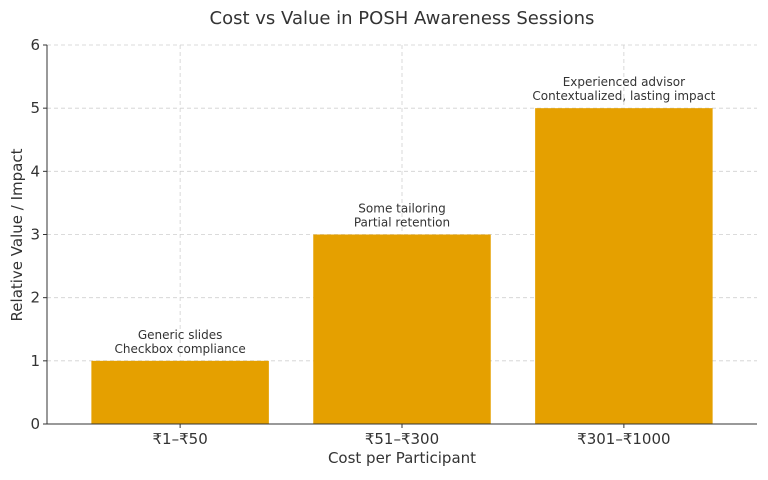 Image resolution: width=768 pixels, height=480 pixels. What do you see at coordinates (35, 361) in the screenshot?
I see `y-tick-label: 1` at bounding box center [35, 361].